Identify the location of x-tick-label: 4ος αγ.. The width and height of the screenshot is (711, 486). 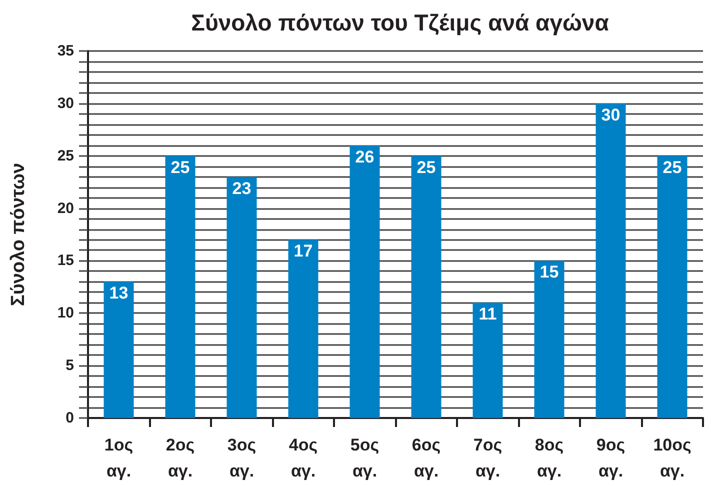
(303, 458).